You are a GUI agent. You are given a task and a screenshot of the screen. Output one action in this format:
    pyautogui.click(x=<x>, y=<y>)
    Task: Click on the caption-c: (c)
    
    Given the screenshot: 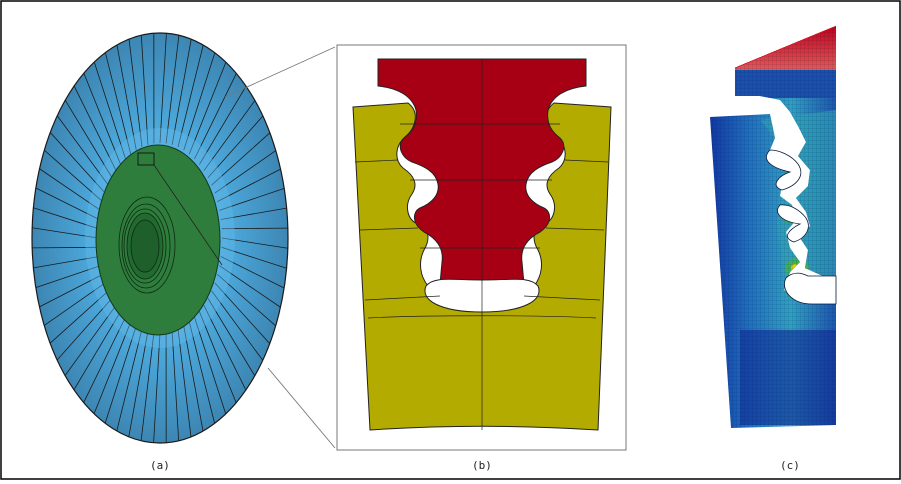 What is the action you would take?
    pyautogui.click(x=790, y=465)
    